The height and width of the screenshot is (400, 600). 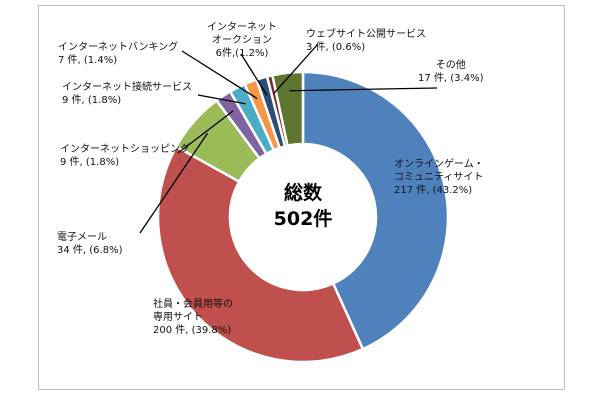 I want to click on slice-name: その他, so click(x=450, y=65).